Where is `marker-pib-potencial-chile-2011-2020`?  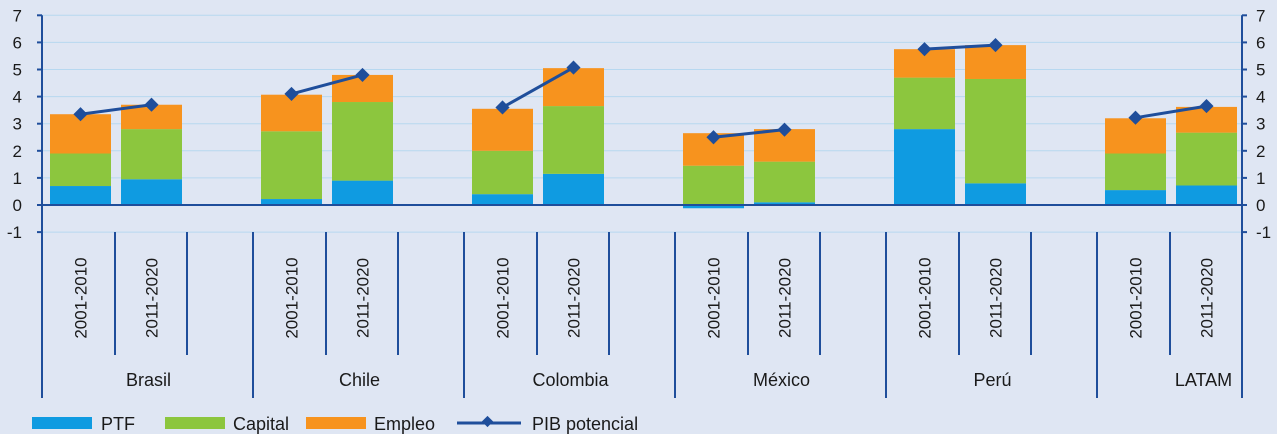 marker-pib-potencial-chile-2011-2020 is located at coordinates (362, 74).